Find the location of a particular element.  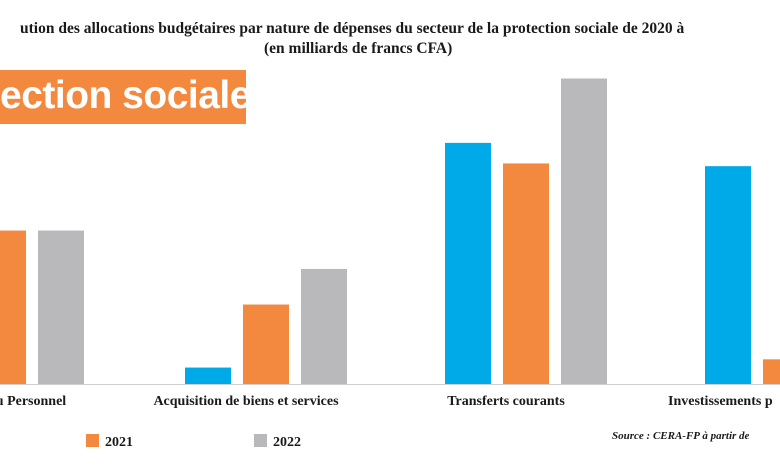

source-note: Source : CERA-FP à partir de is located at coordinates (681, 436).